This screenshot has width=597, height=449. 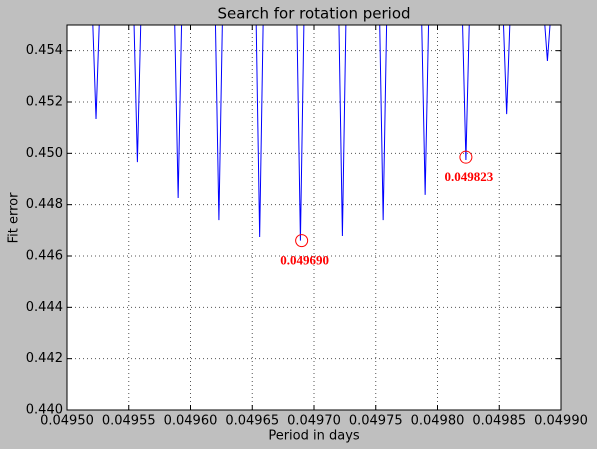 I want to click on y-tick-label: 0.448, so click(x=44, y=204).